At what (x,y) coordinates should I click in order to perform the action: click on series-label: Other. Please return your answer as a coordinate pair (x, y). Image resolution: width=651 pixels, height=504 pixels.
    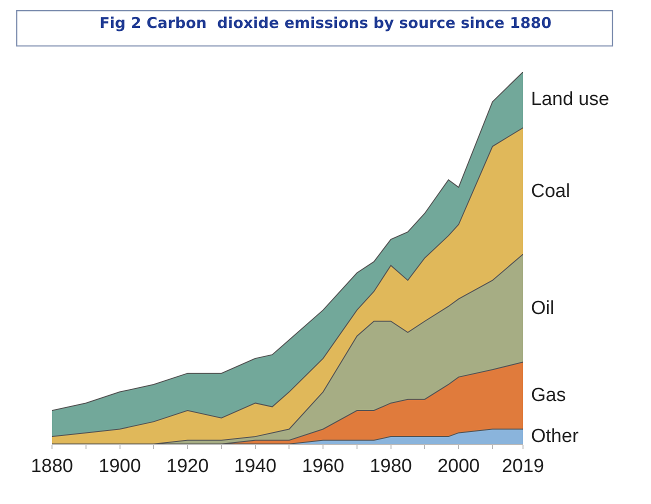
    Looking at the image, I should click on (555, 436).